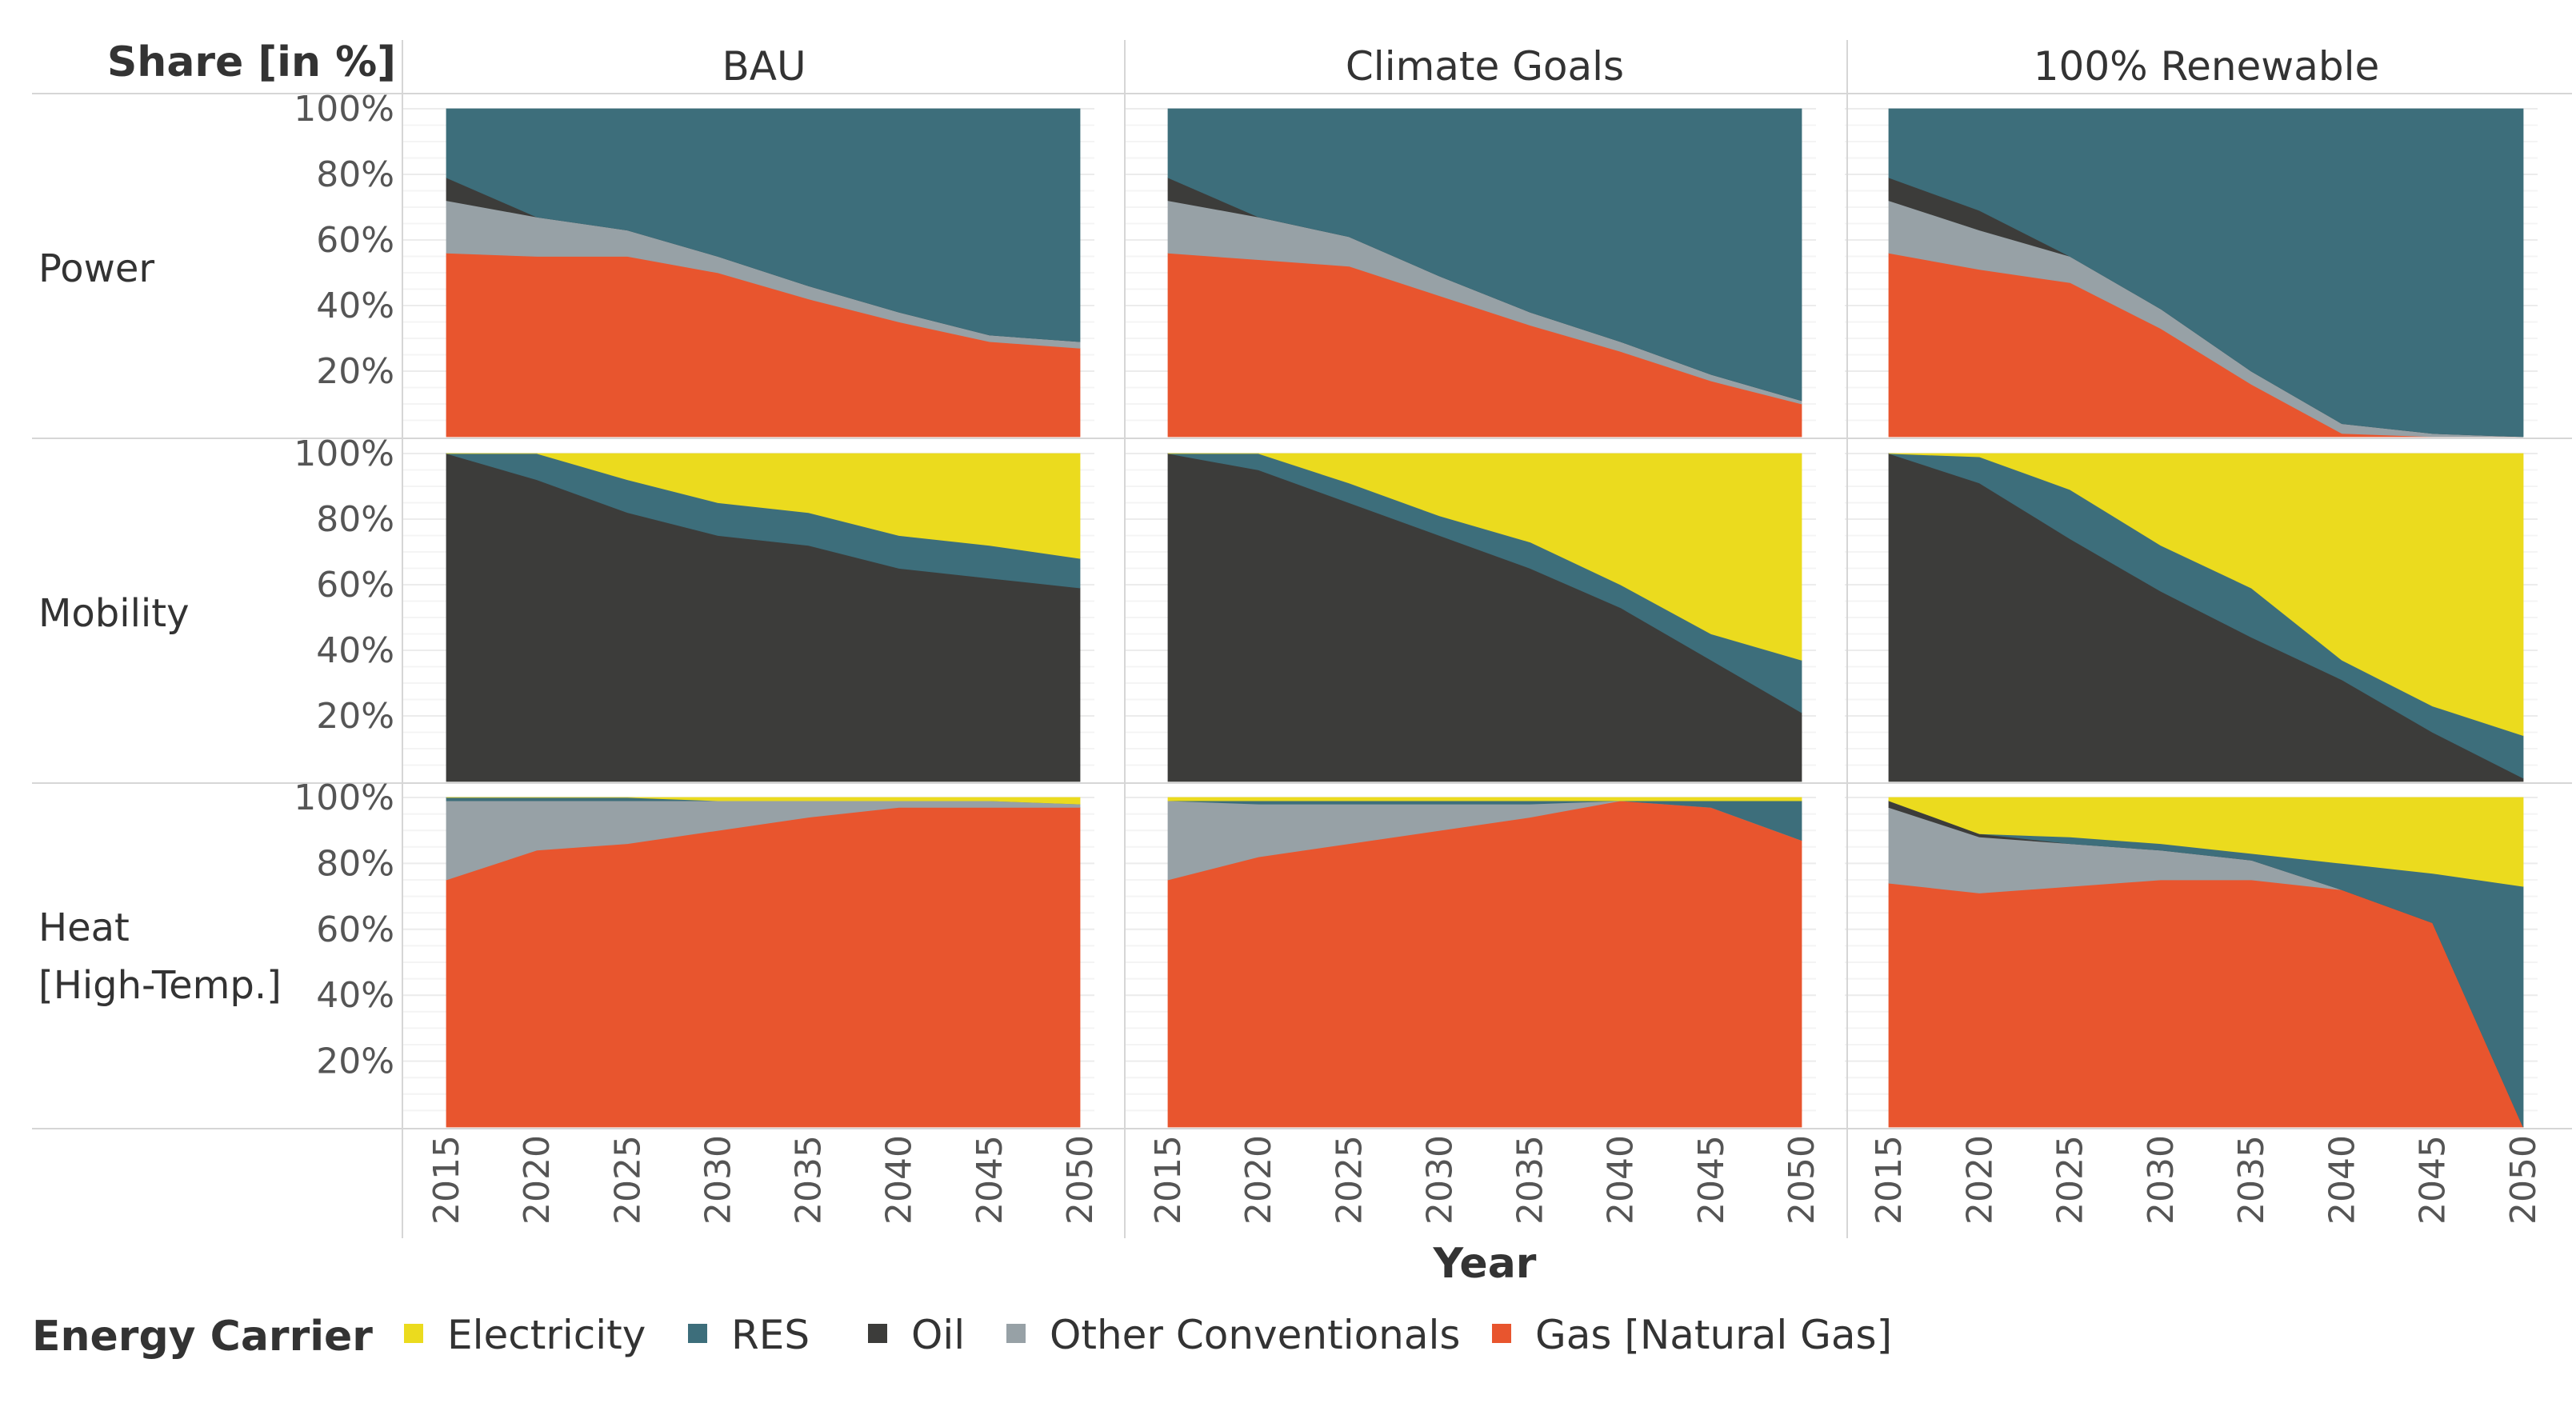 The image size is (2576, 1415). Describe the element at coordinates (113, 614) in the screenshot. I see `row-label-mobility: Mobility` at that location.